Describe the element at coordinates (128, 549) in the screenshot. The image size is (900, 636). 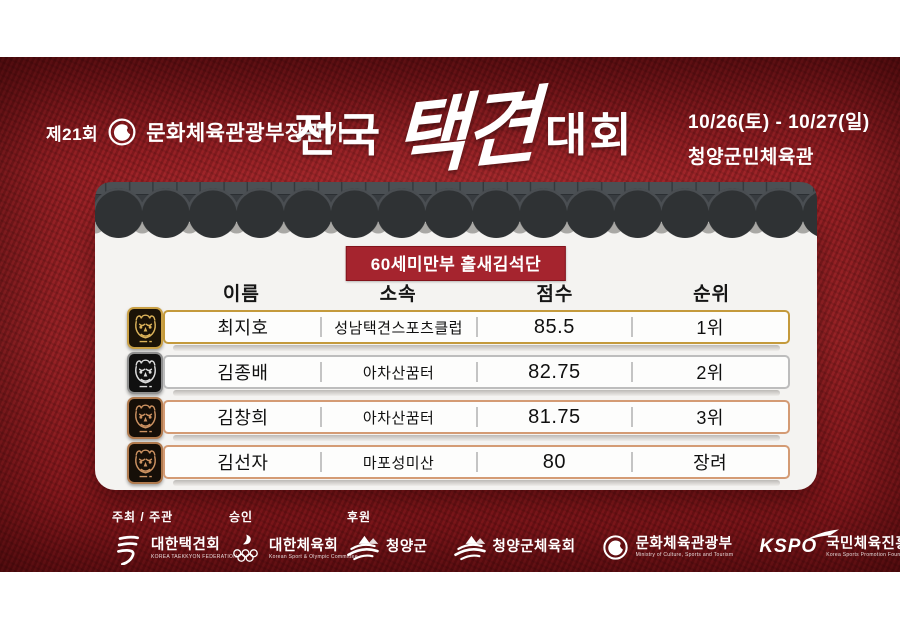
I see `taekkyon-federation-logo-icon` at that location.